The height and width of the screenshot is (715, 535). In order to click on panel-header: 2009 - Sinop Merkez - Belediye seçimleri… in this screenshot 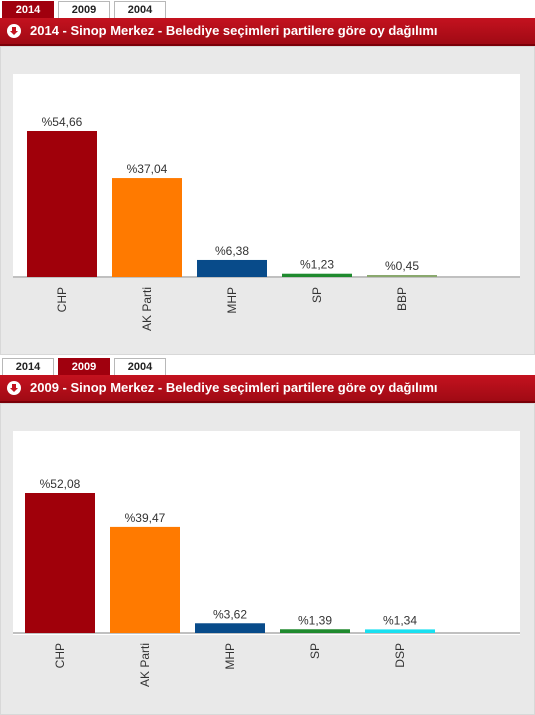, I will do `click(267, 389)`.